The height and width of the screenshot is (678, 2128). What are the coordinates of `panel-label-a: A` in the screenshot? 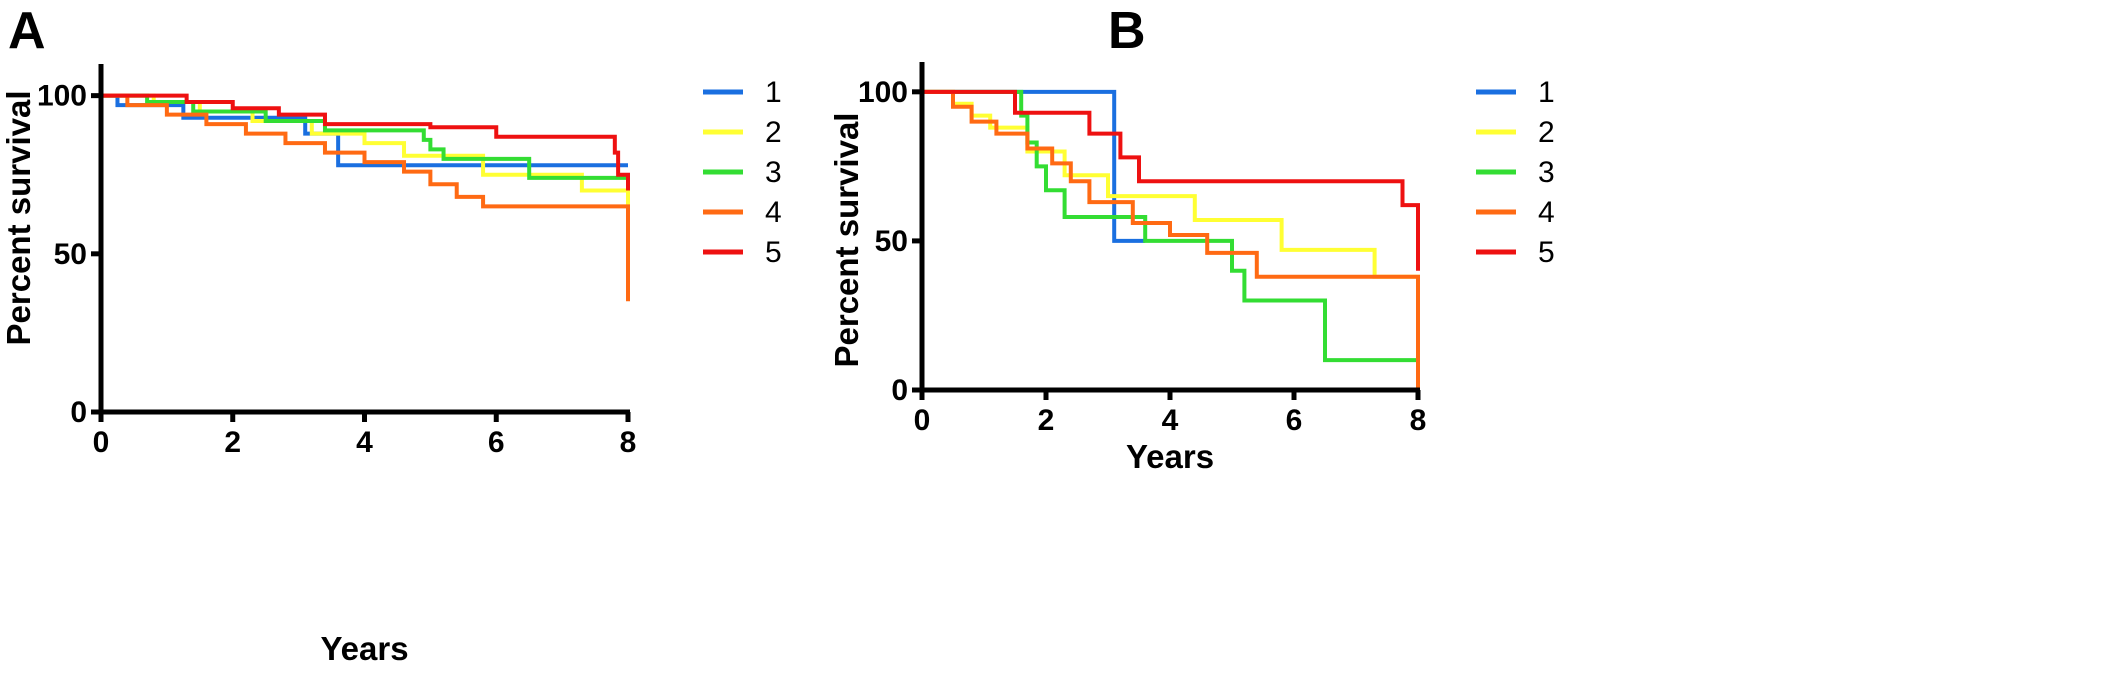 It's located at (27, 31).